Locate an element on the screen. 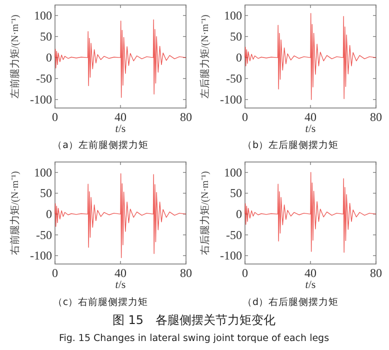 This screenshot has width=389, height=350. caption: Fig. 15 Changes in lateral swing joint torque of each legs is located at coordinates (194, 338).